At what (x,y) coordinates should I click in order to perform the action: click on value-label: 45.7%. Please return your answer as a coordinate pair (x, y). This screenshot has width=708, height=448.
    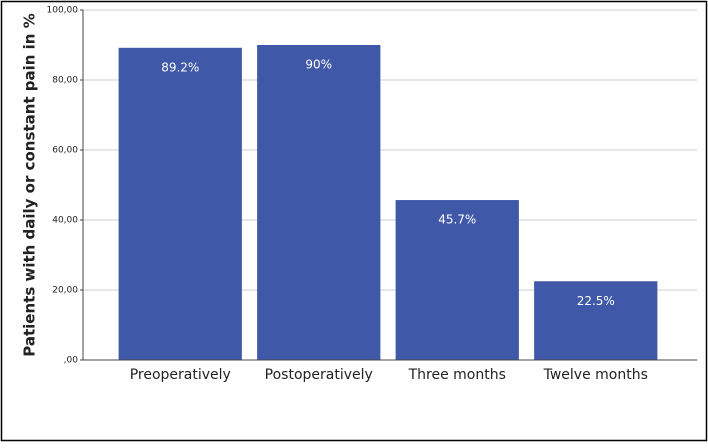
    Looking at the image, I should click on (457, 220).